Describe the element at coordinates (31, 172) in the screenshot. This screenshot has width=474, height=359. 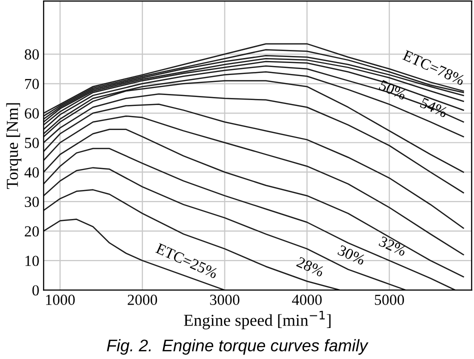
I see `y-tick-label: 40` at that location.